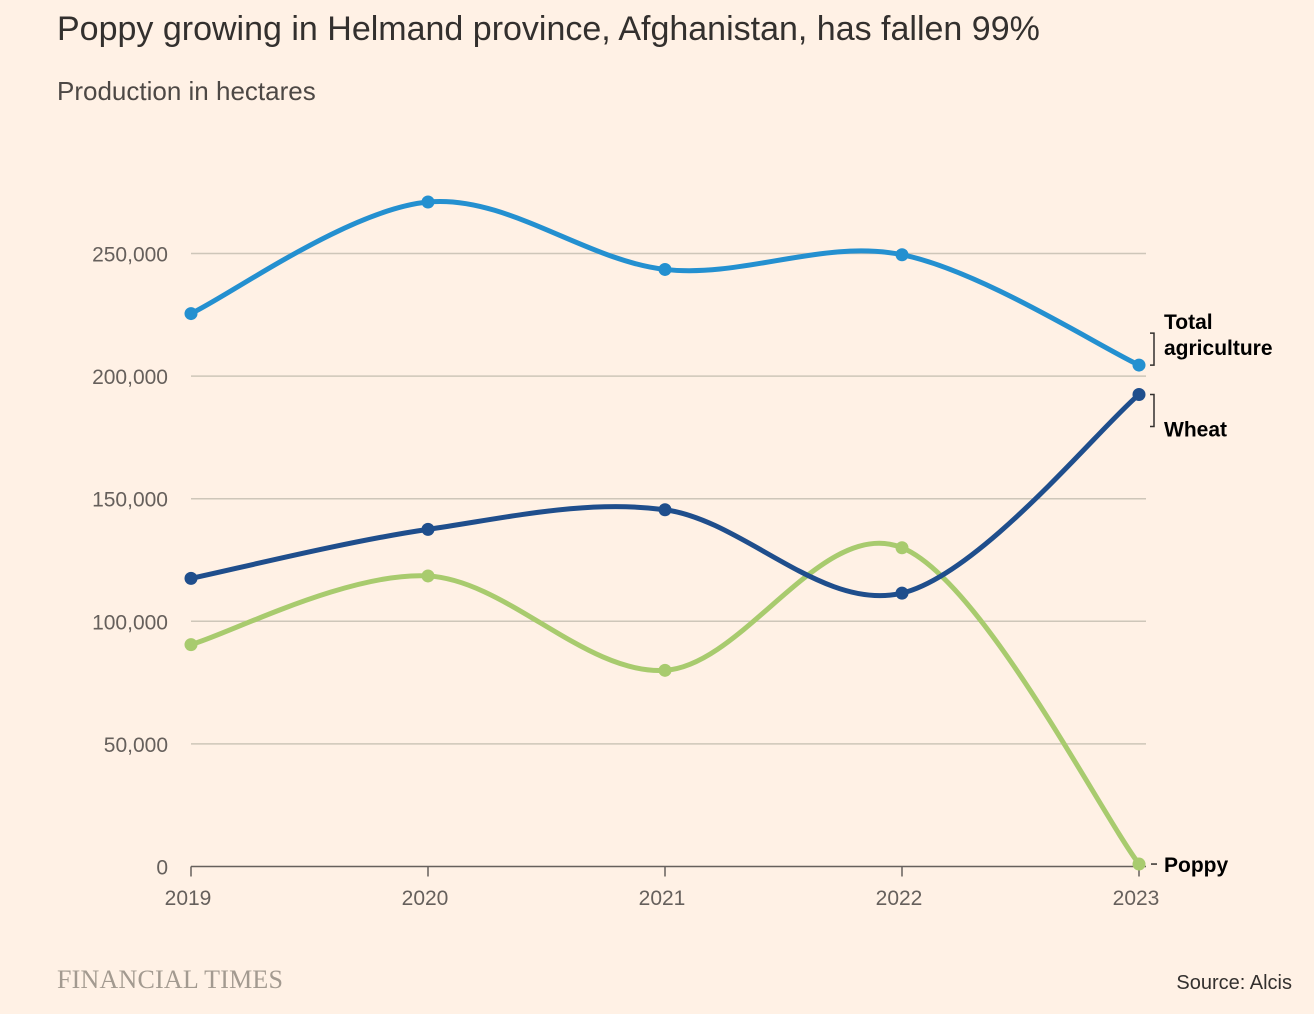 This screenshot has height=1014, width=1314. What do you see at coordinates (1234, 983) in the screenshot?
I see `source-note: Source: Alcis` at bounding box center [1234, 983].